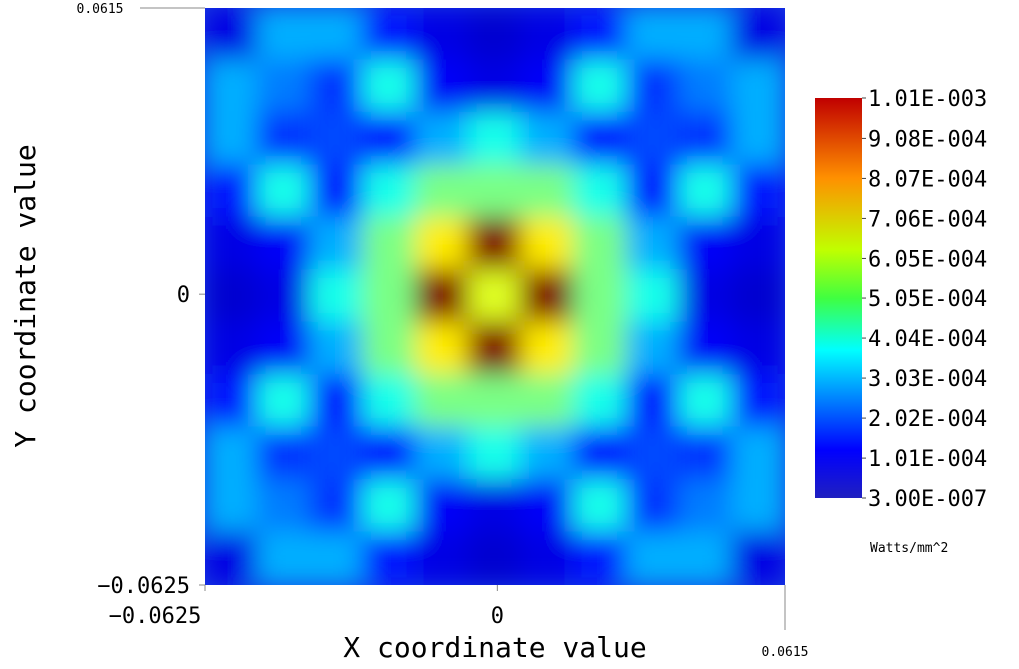 The image size is (1019, 669). What do you see at coordinates (927, 219) in the screenshot?
I see `colorbar-tick-label: 7.06E-004` at bounding box center [927, 219].